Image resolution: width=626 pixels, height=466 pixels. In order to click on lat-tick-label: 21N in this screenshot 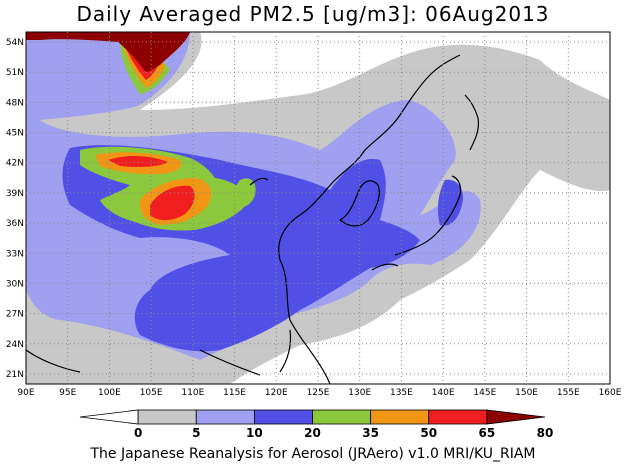, I will do `click(15, 375)`.